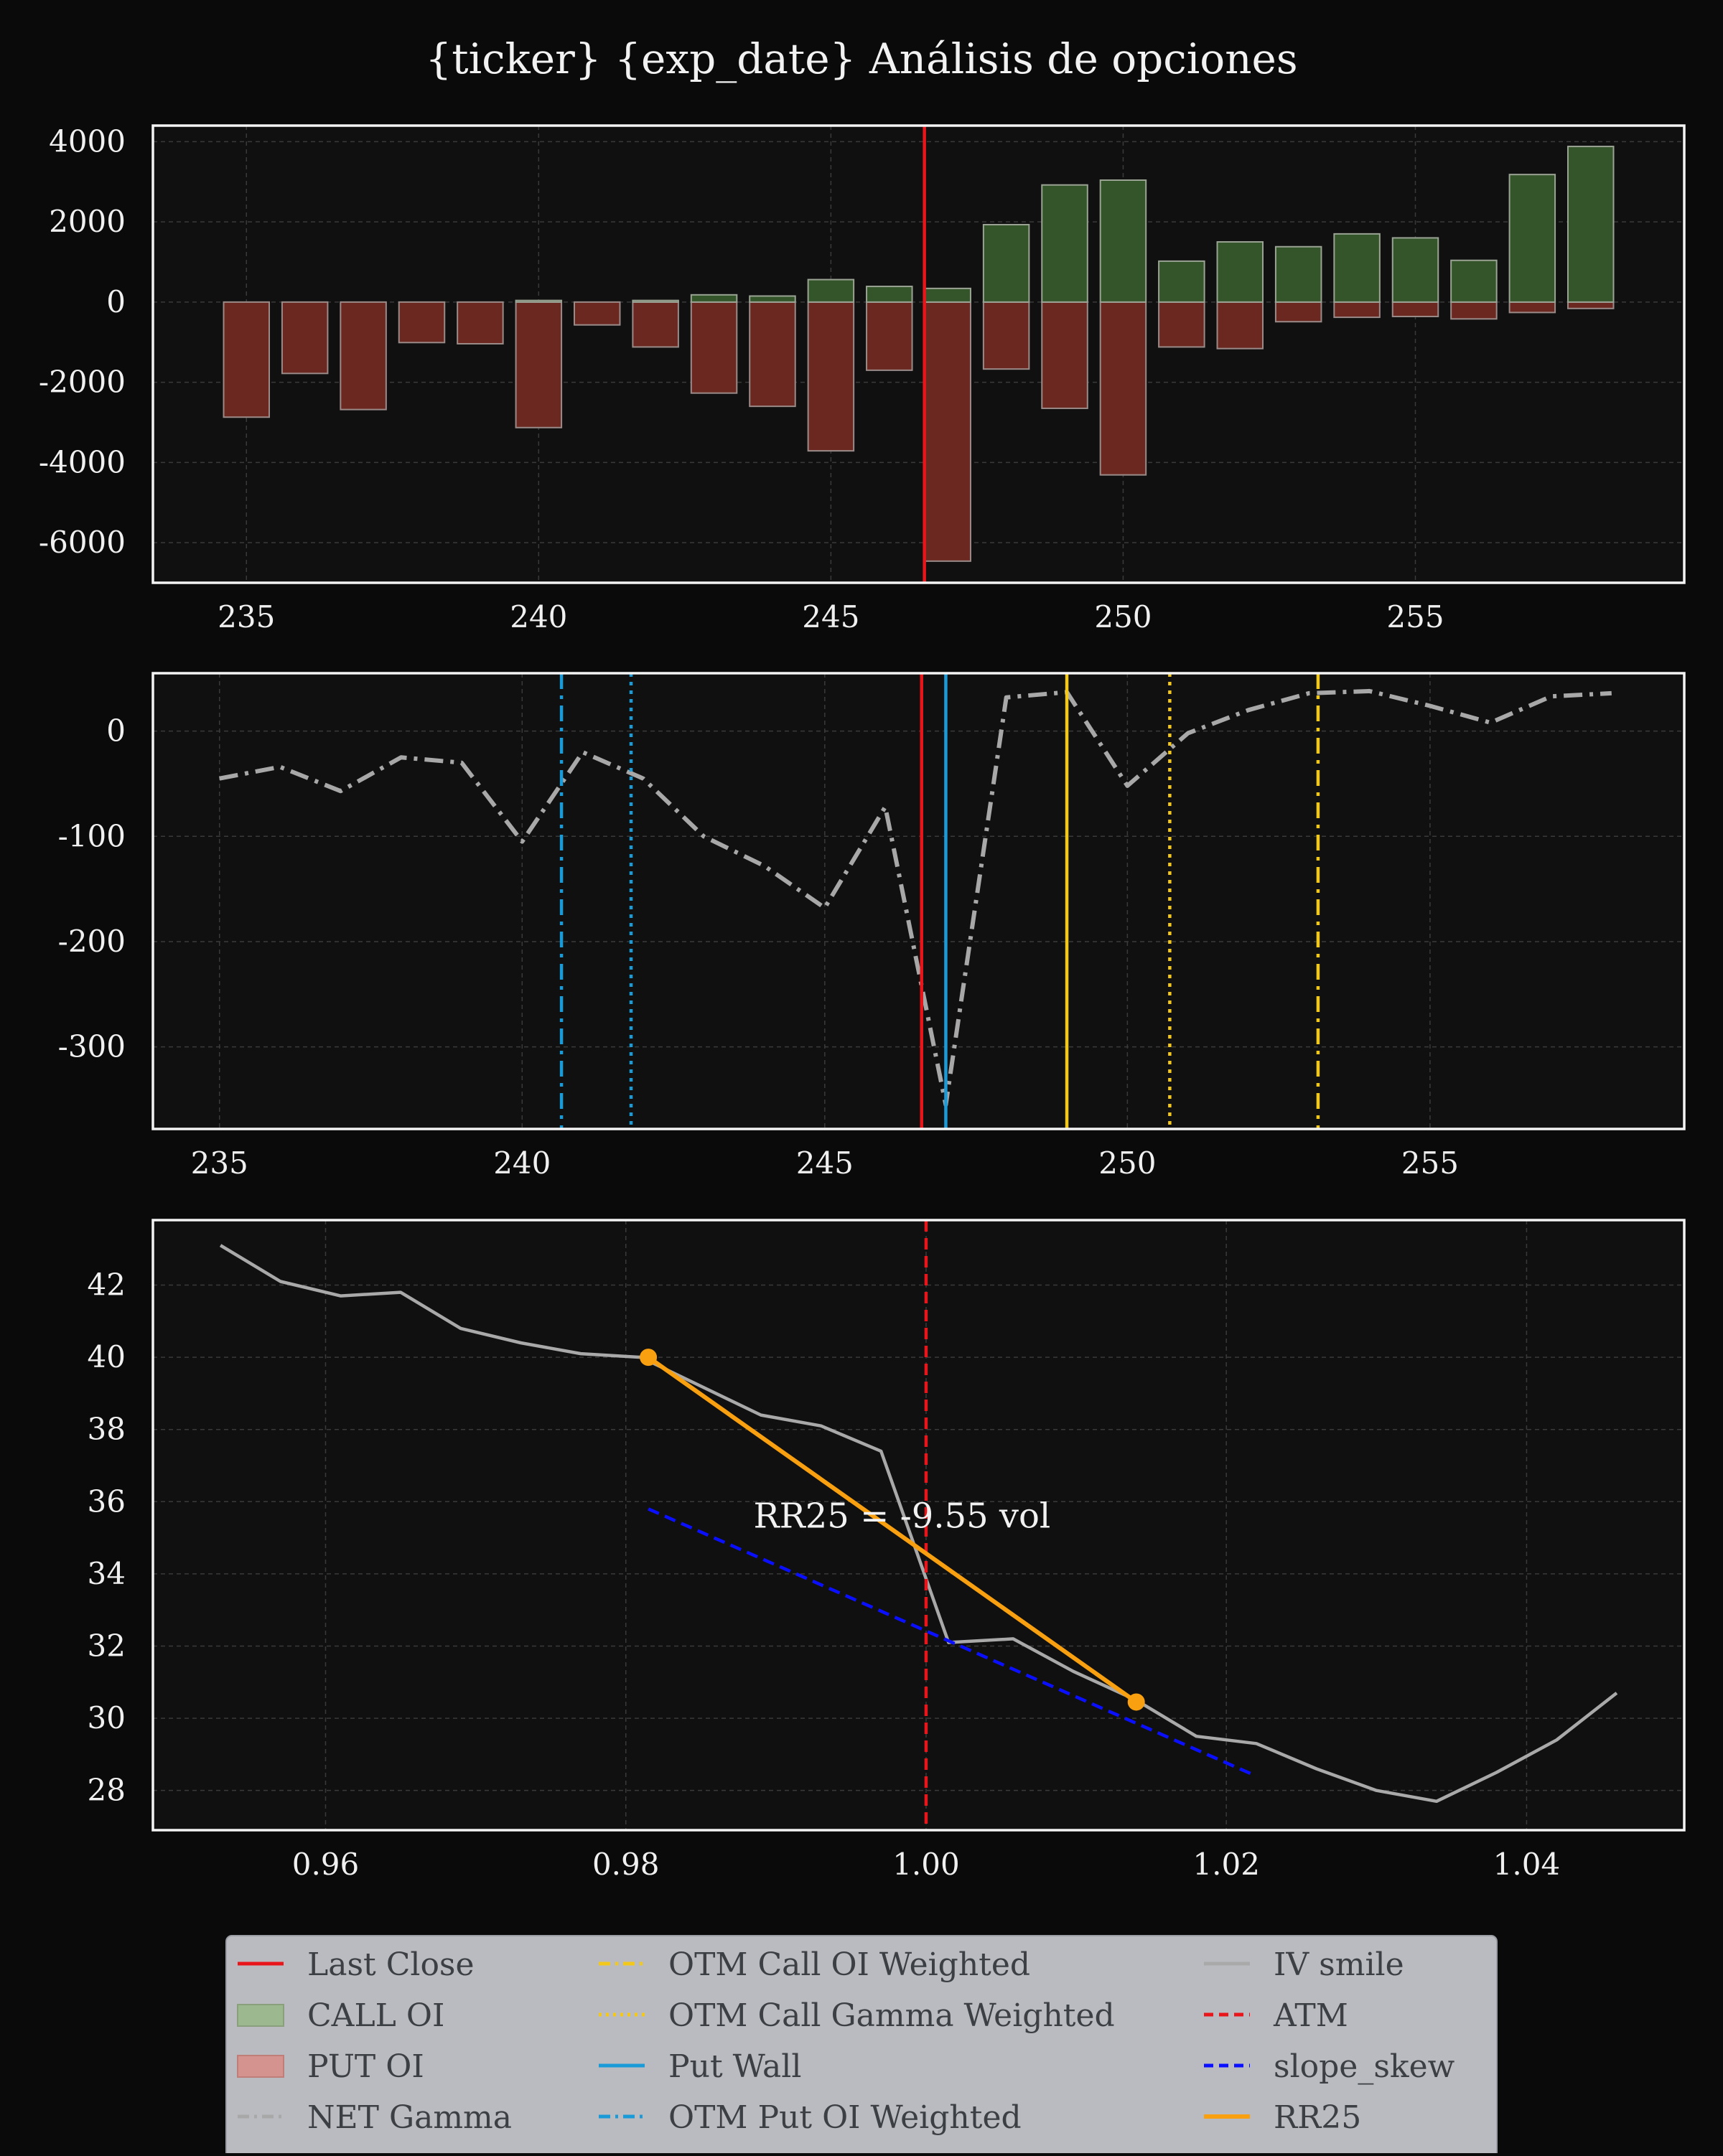 This screenshot has height=2156, width=1723. What do you see at coordinates (220, 1163) in the screenshot?
I see `gamma-x-tick-label: 235` at bounding box center [220, 1163].